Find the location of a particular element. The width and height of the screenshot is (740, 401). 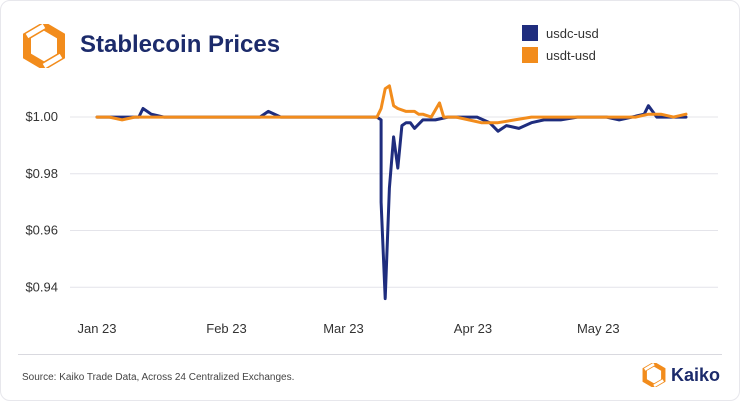

footer-divider is located at coordinates (370, 354).